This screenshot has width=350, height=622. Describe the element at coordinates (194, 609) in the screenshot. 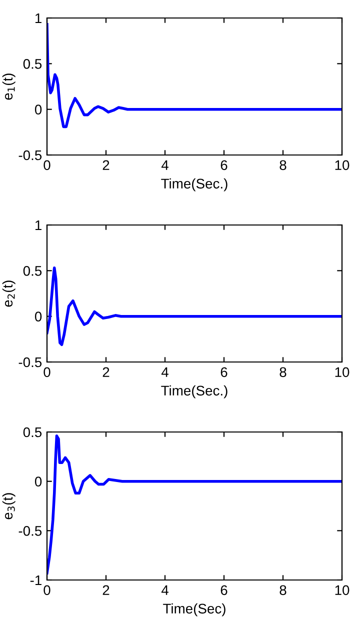

I see `x-axis-title: Time(Sec)` at that location.